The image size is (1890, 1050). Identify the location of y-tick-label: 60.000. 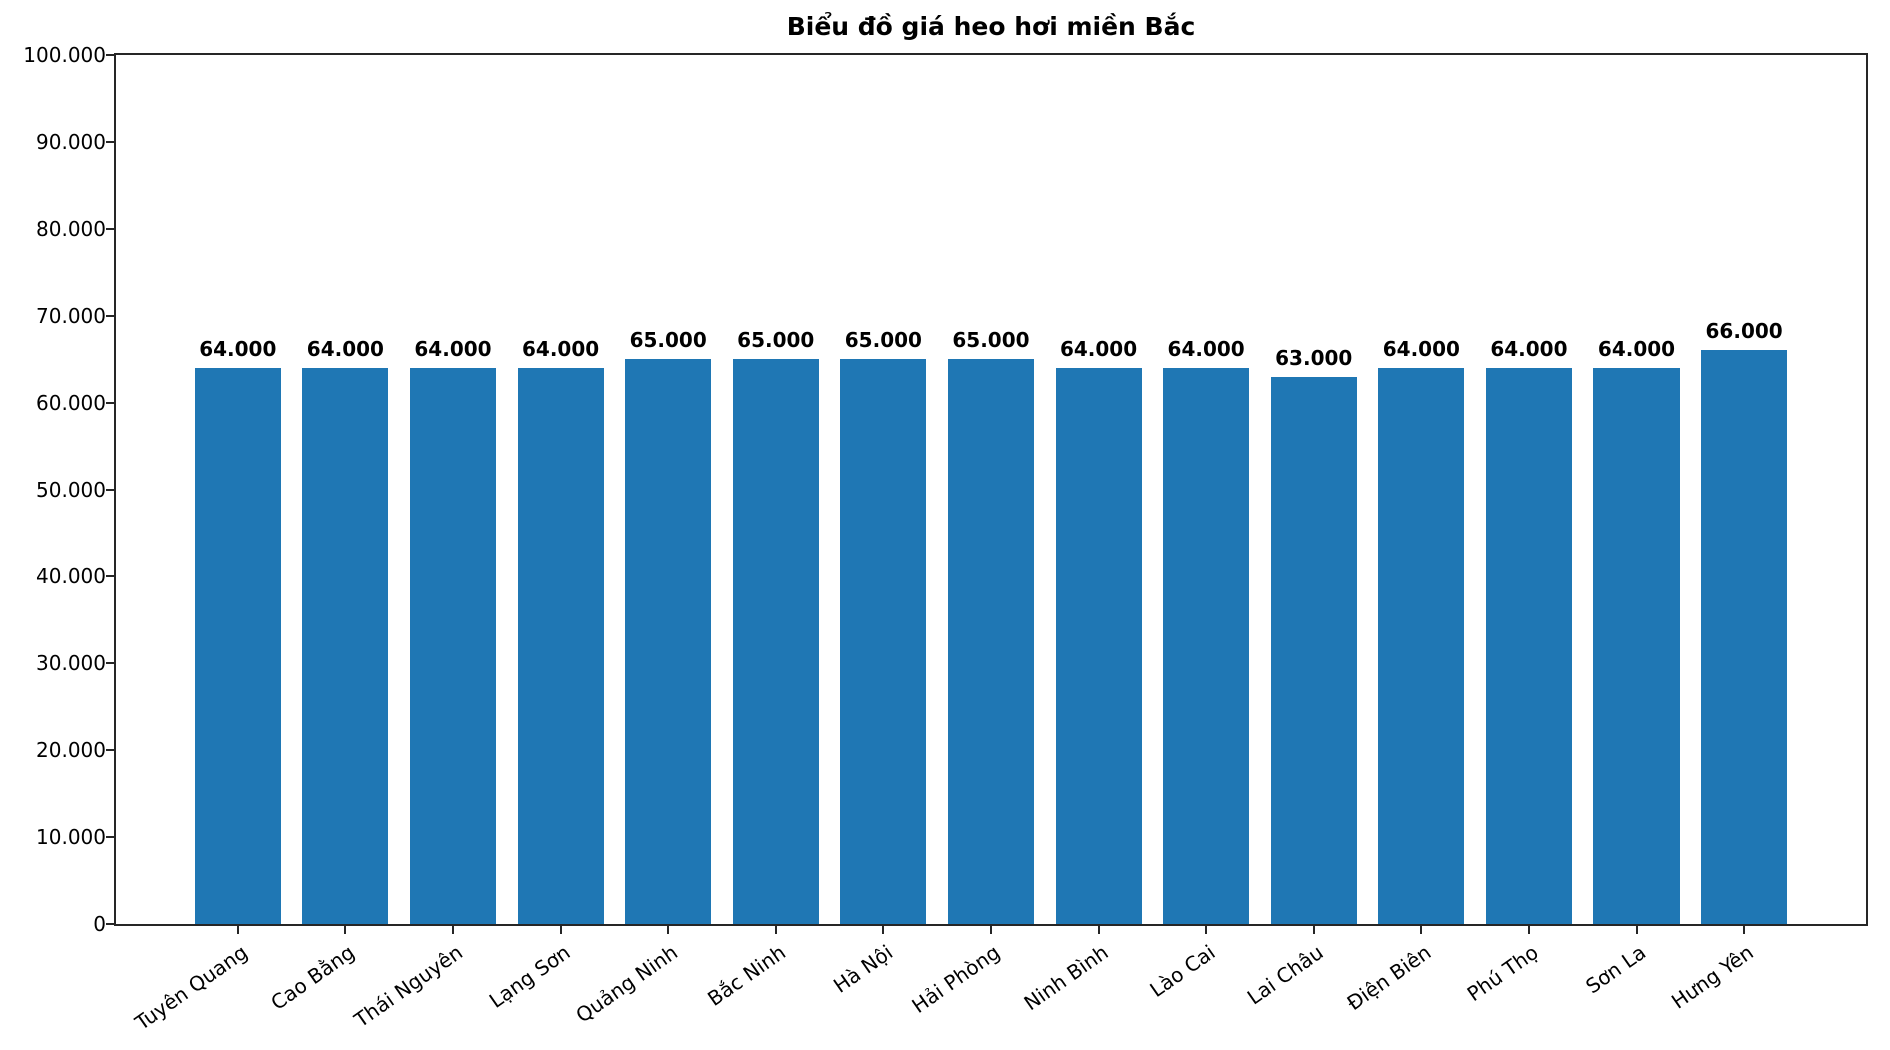
(71, 402).